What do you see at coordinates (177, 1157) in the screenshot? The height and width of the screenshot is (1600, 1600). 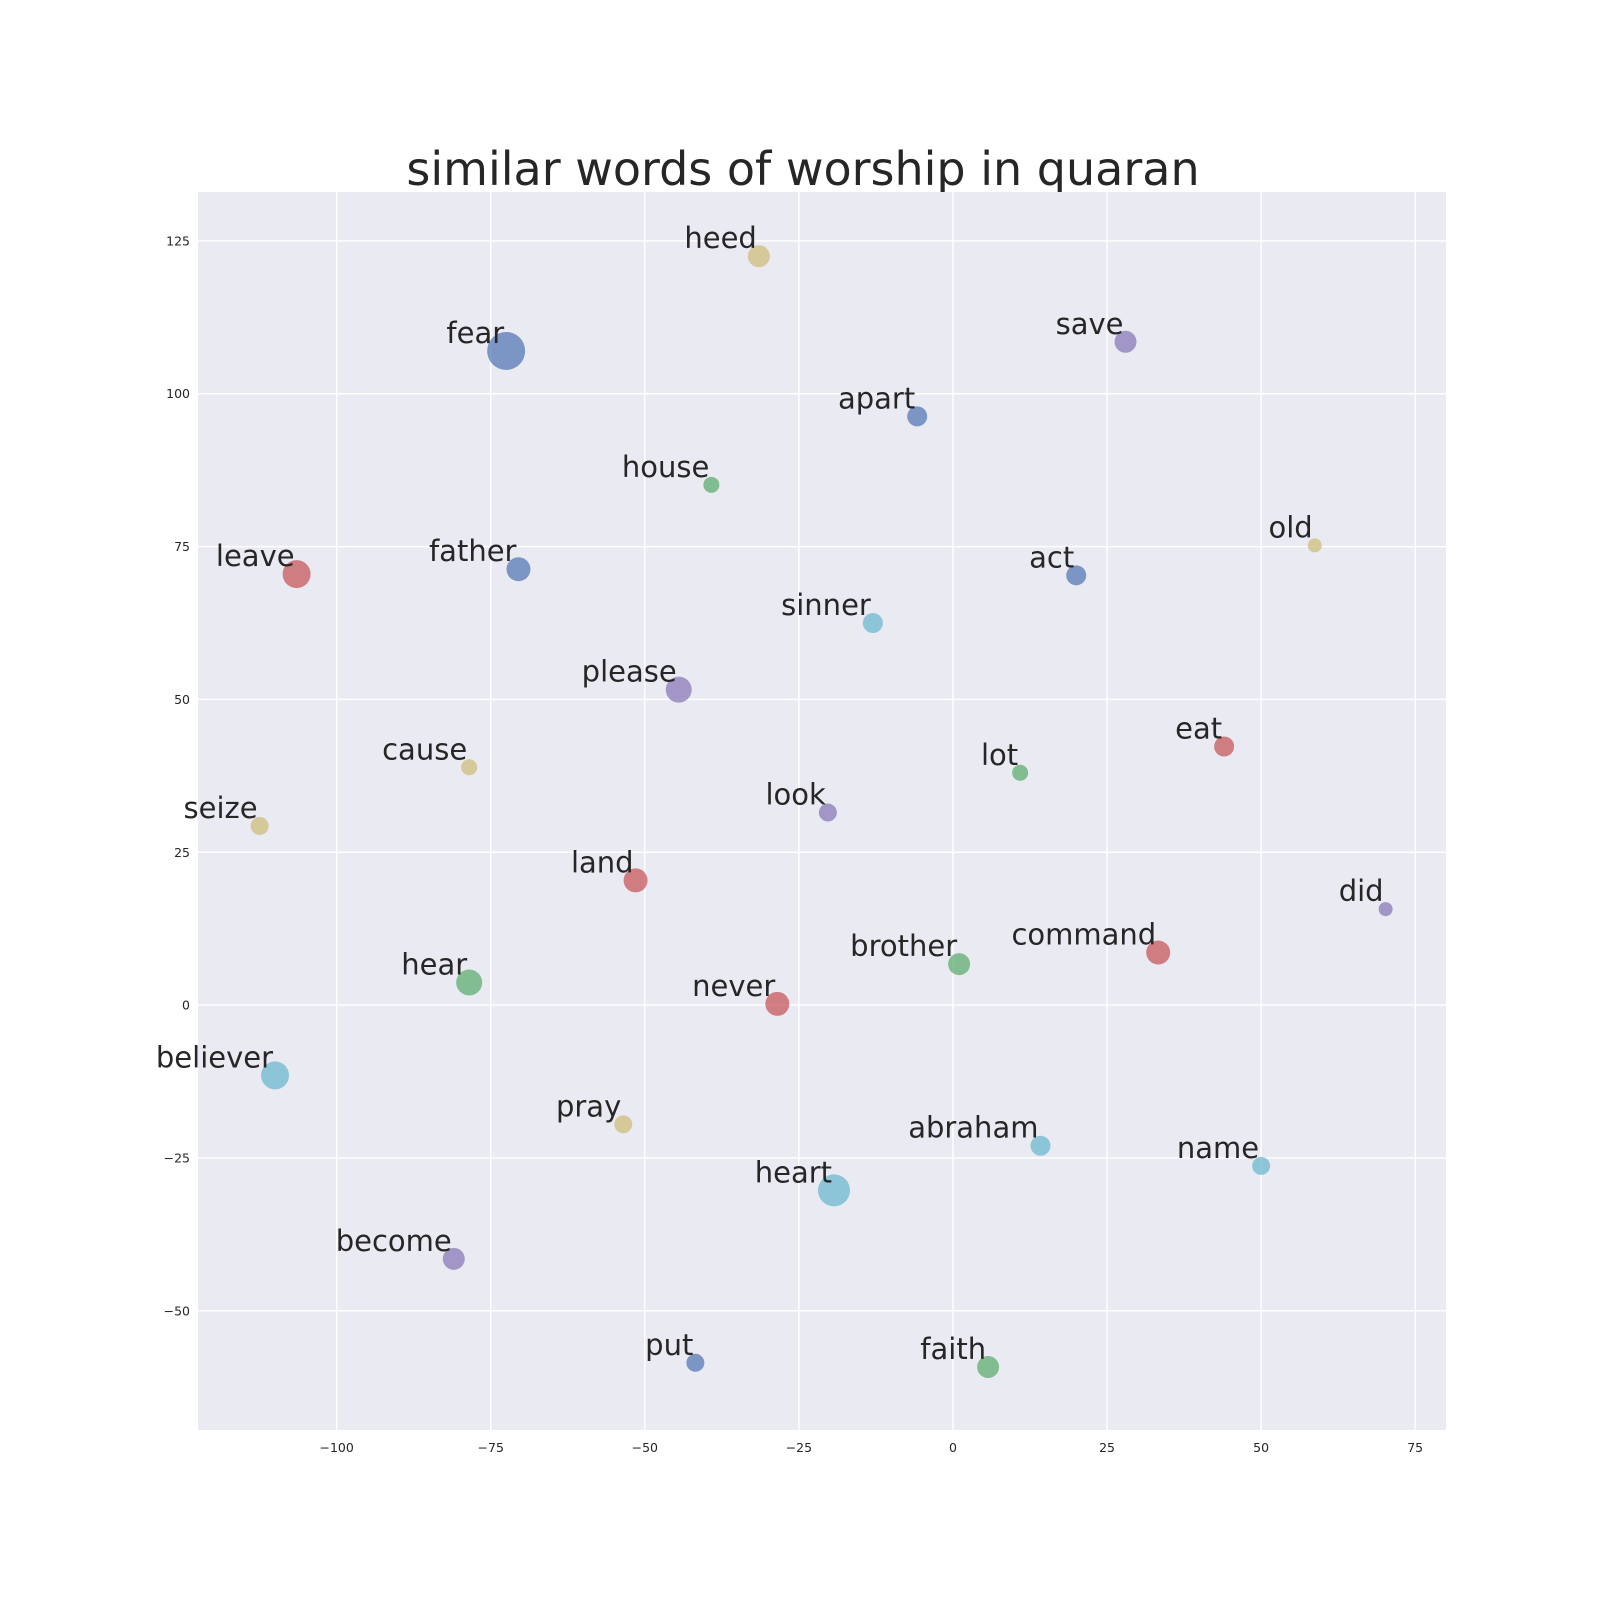 I see `y-tick-label: −25` at bounding box center [177, 1157].